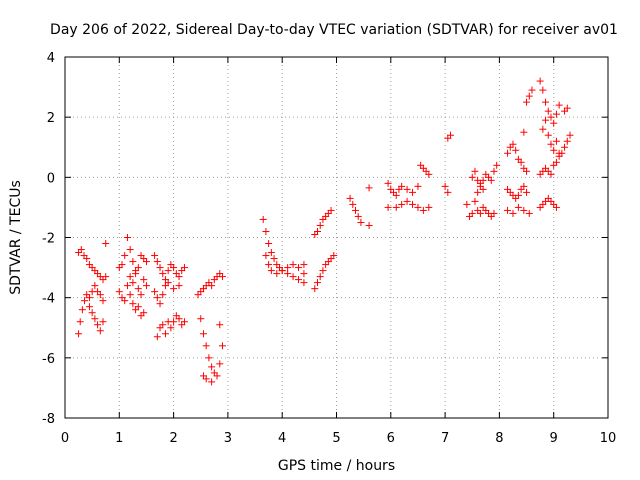 This screenshot has width=640, height=480. Describe the element at coordinates (228, 438) in the screenshot. I see `x-tick-label: 3` at that location.